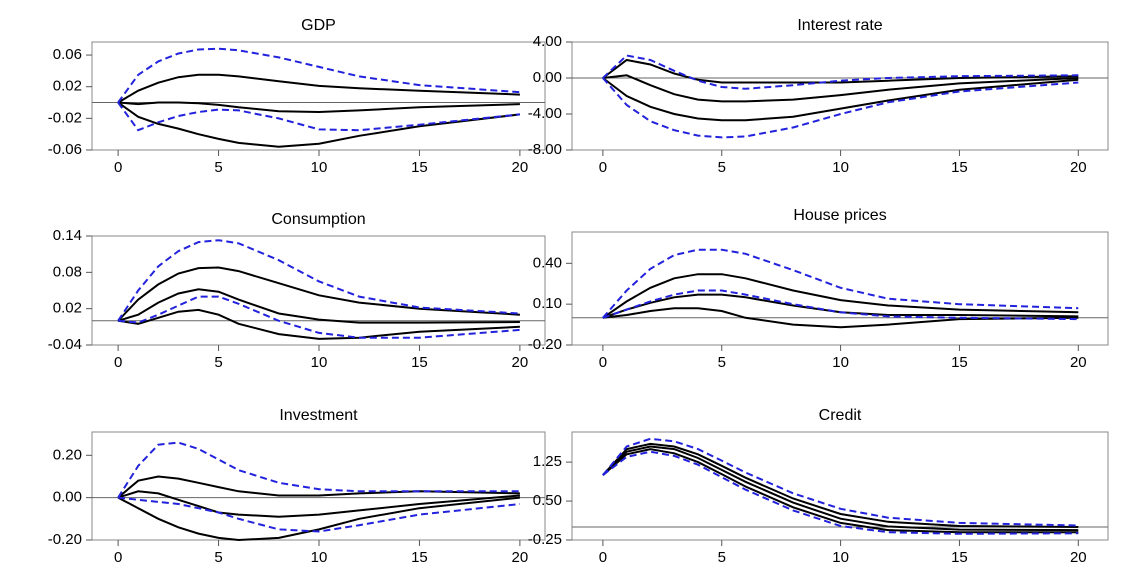  What do you see at coordinates (318, 25) in the screenshot?
I see `panel-title: GDP` at bounding box center [318, 25].